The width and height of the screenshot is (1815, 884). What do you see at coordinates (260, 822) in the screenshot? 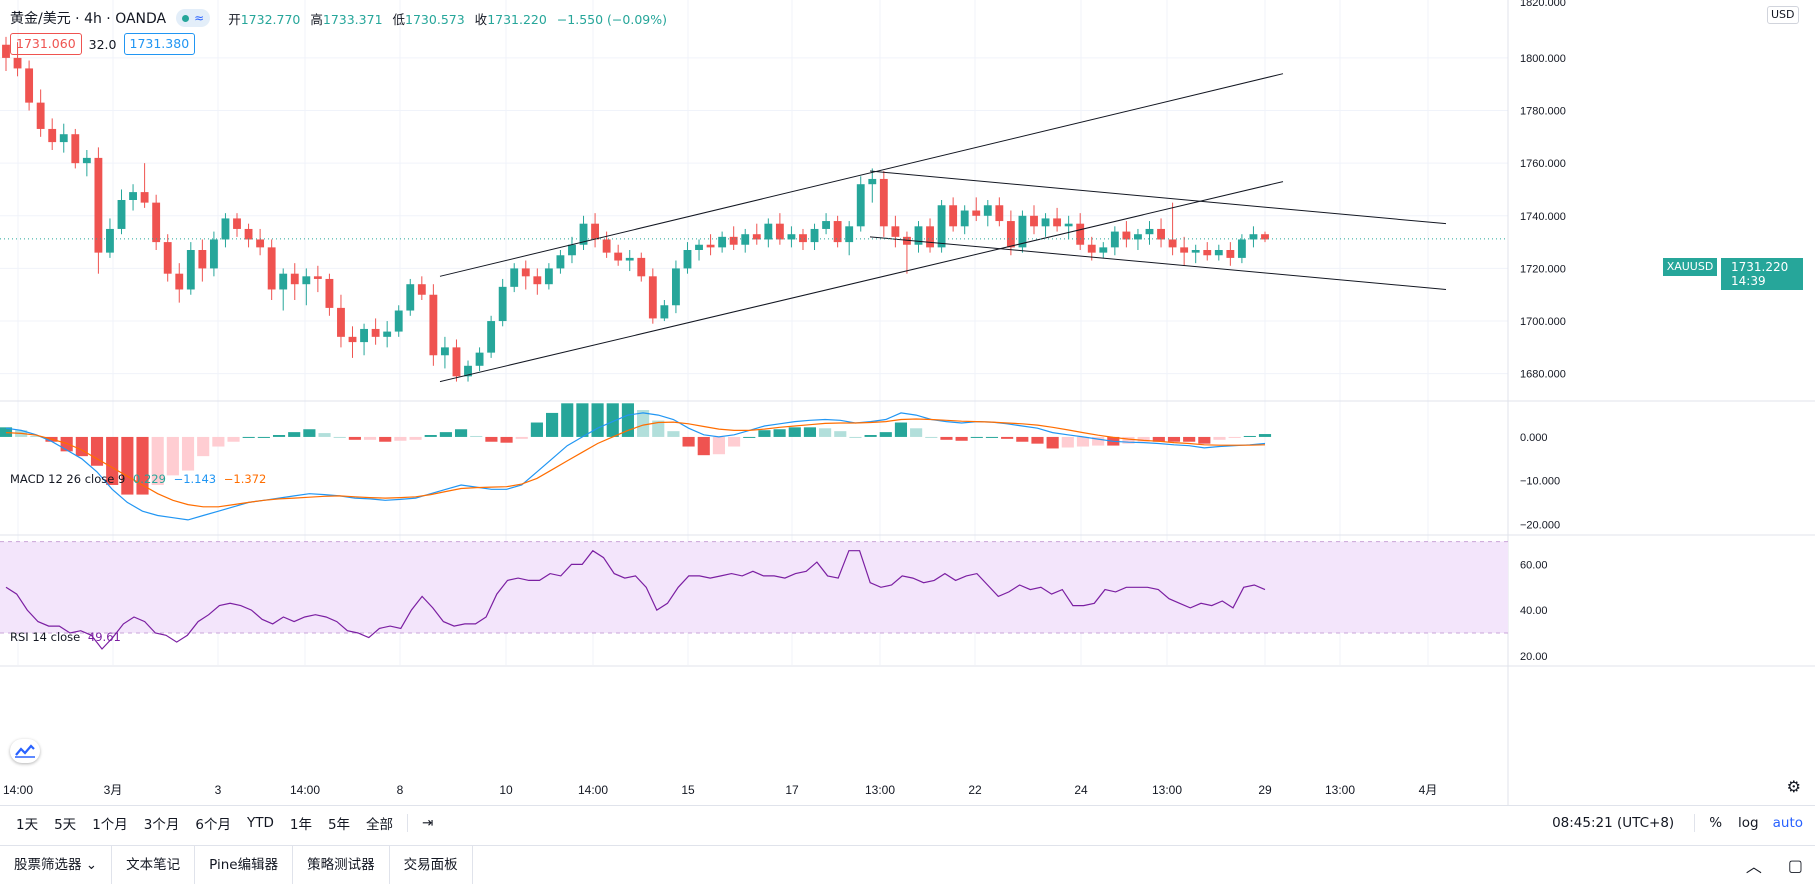
I see `range-ytd: YTD` at bounding box center [260, 822].